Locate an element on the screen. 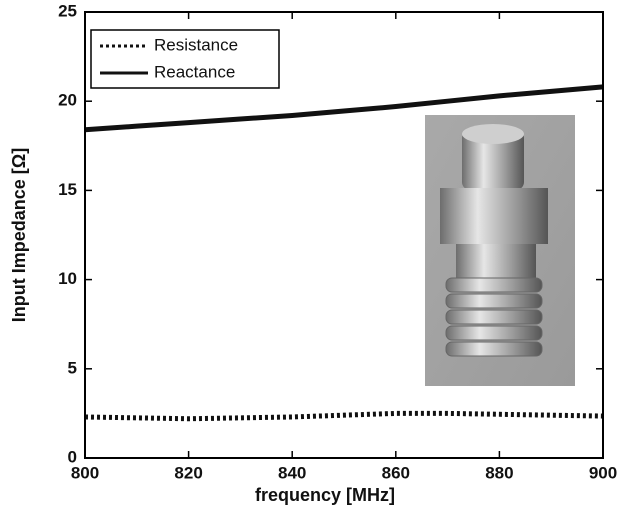  y-tick-label: 20 is located at coordinates (67, 100).